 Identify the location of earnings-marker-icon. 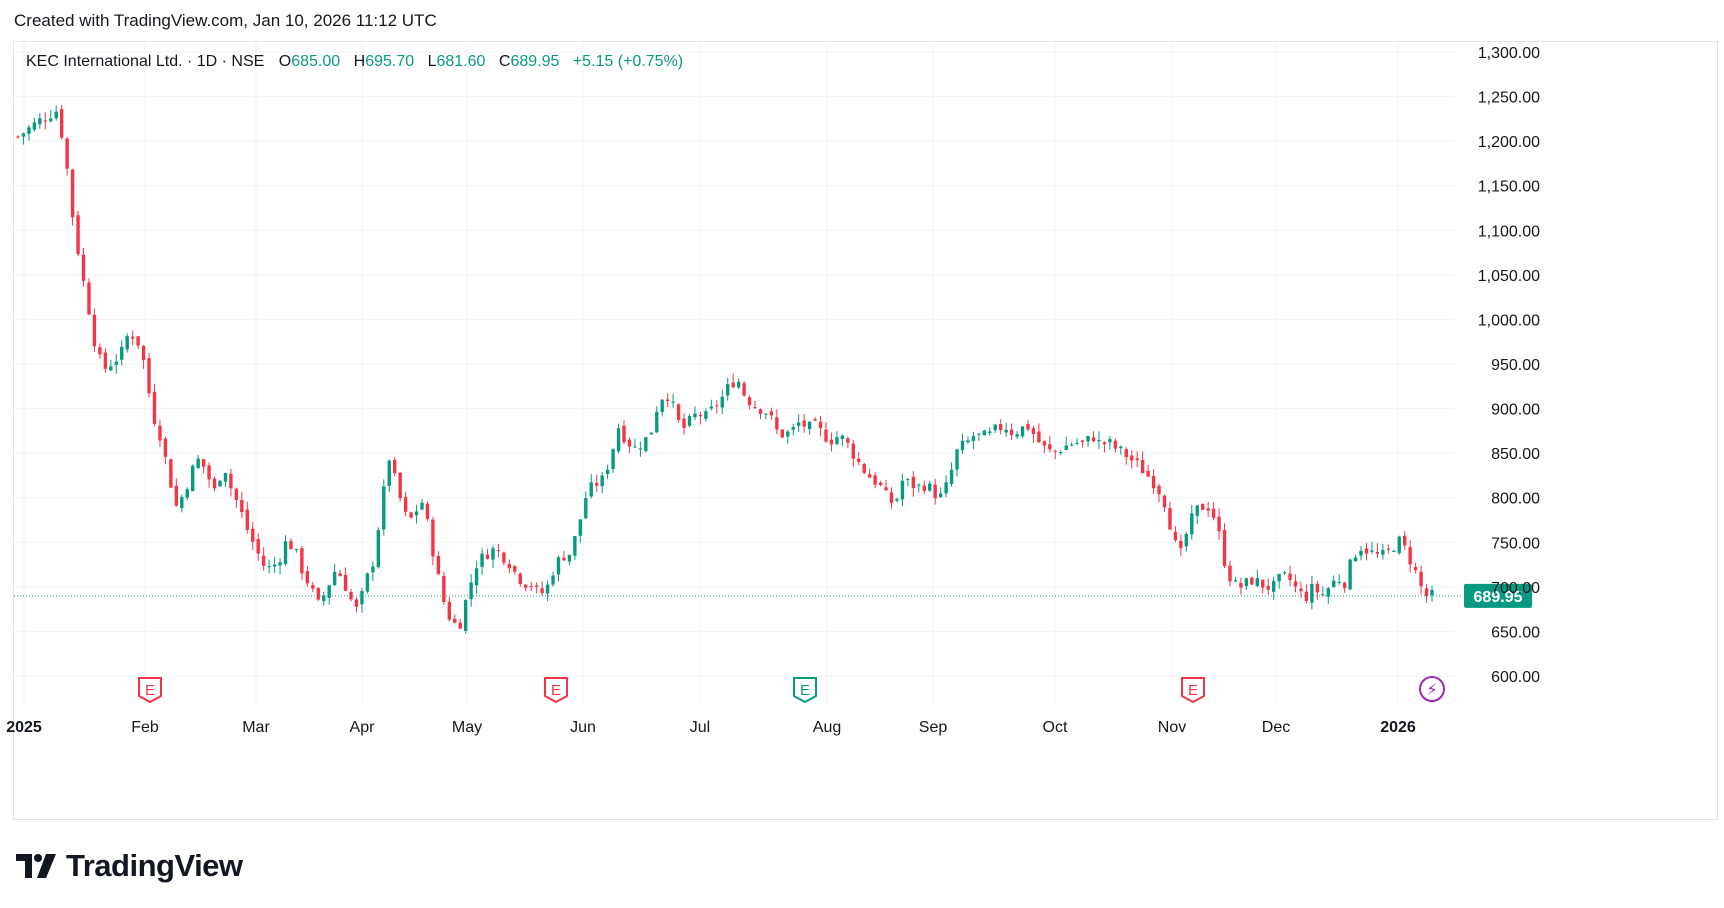
(150, 690).